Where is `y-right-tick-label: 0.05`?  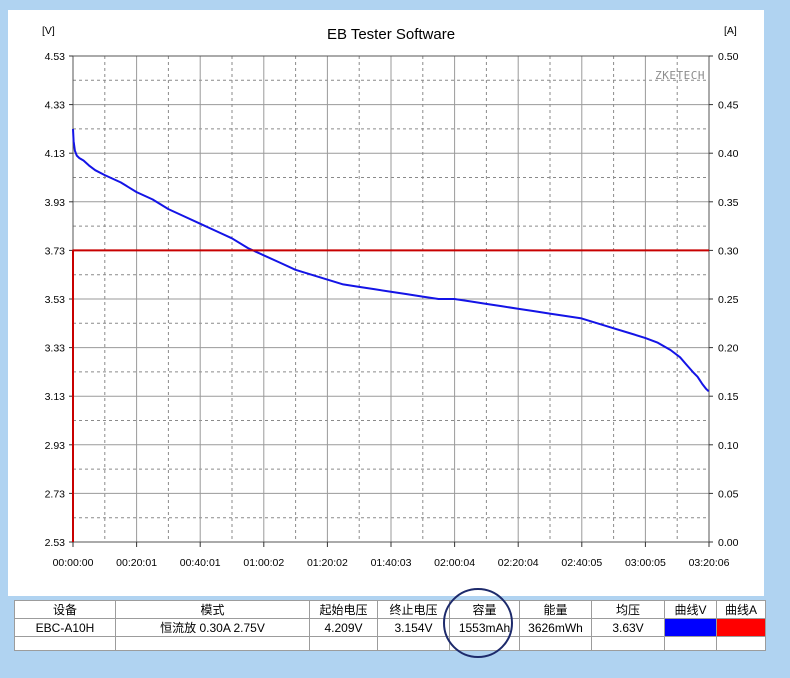 y-right-tick-label: 0.05 is located at coordinates (728, 494).